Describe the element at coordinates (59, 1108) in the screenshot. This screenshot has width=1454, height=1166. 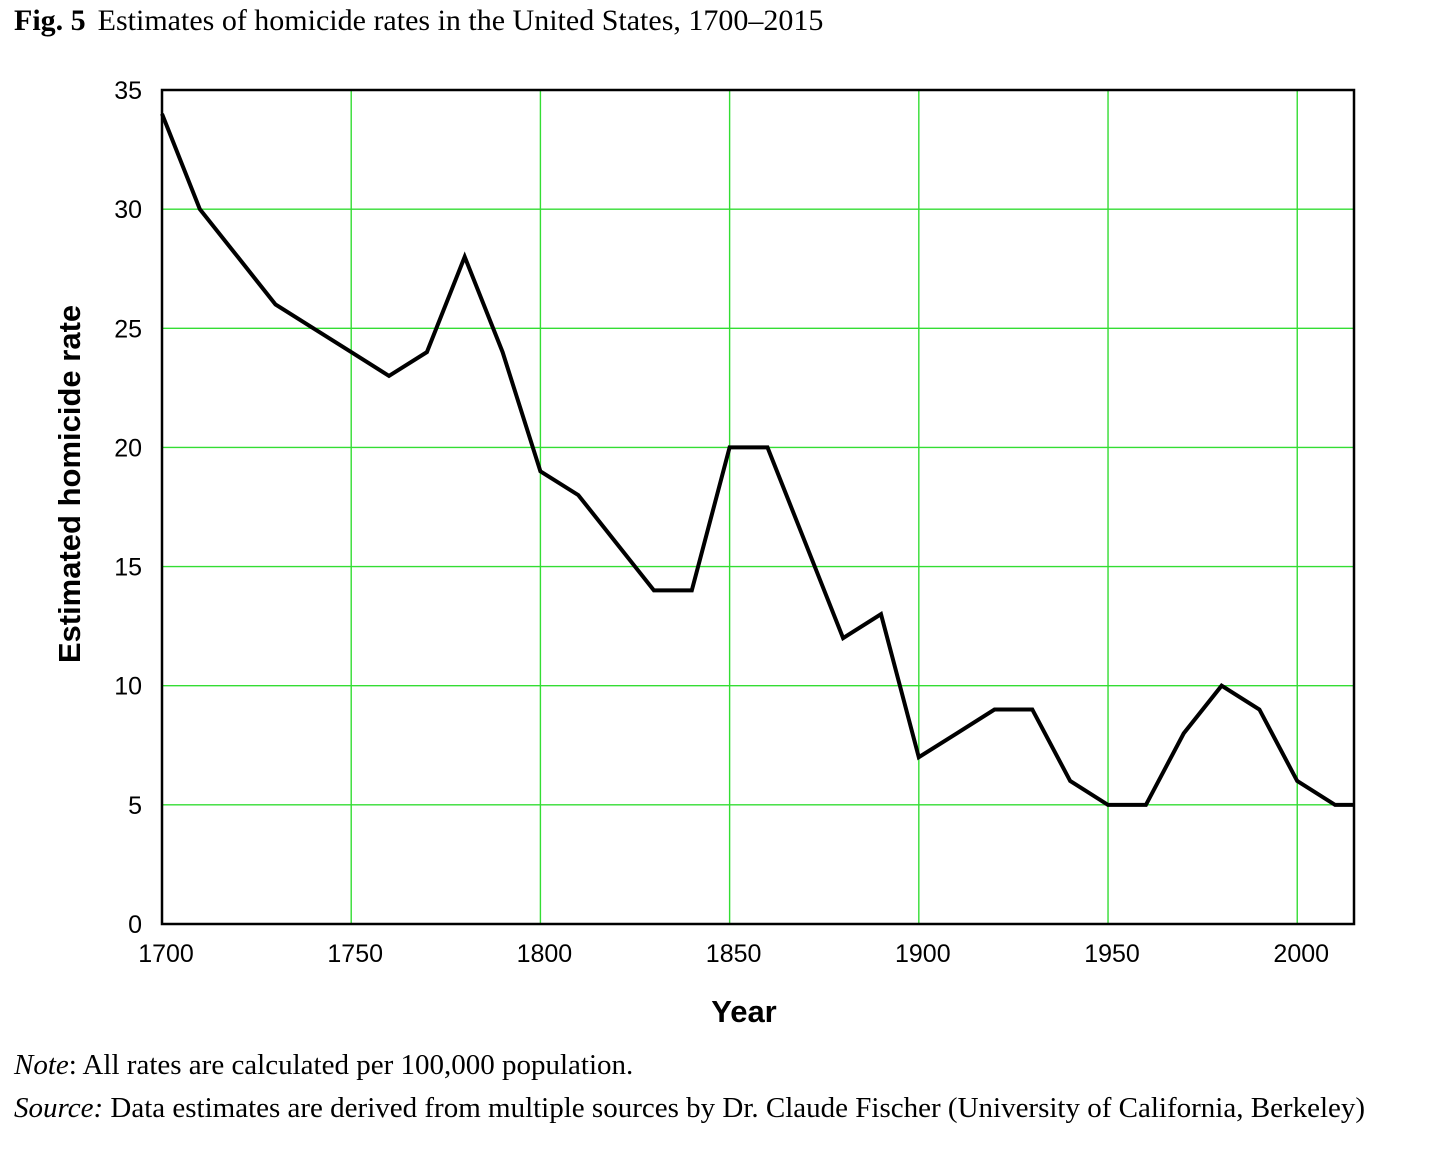
I see `source-label: Source:` at that location.